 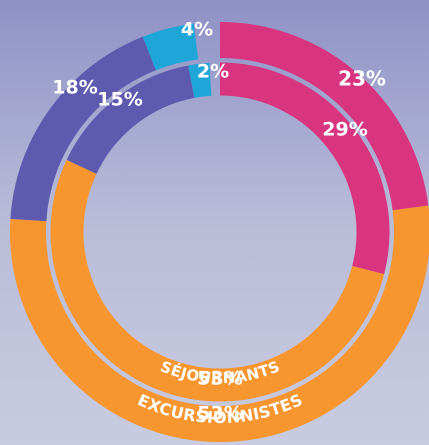 I want to click on value-label: 18%, so click(x=74, y=88).